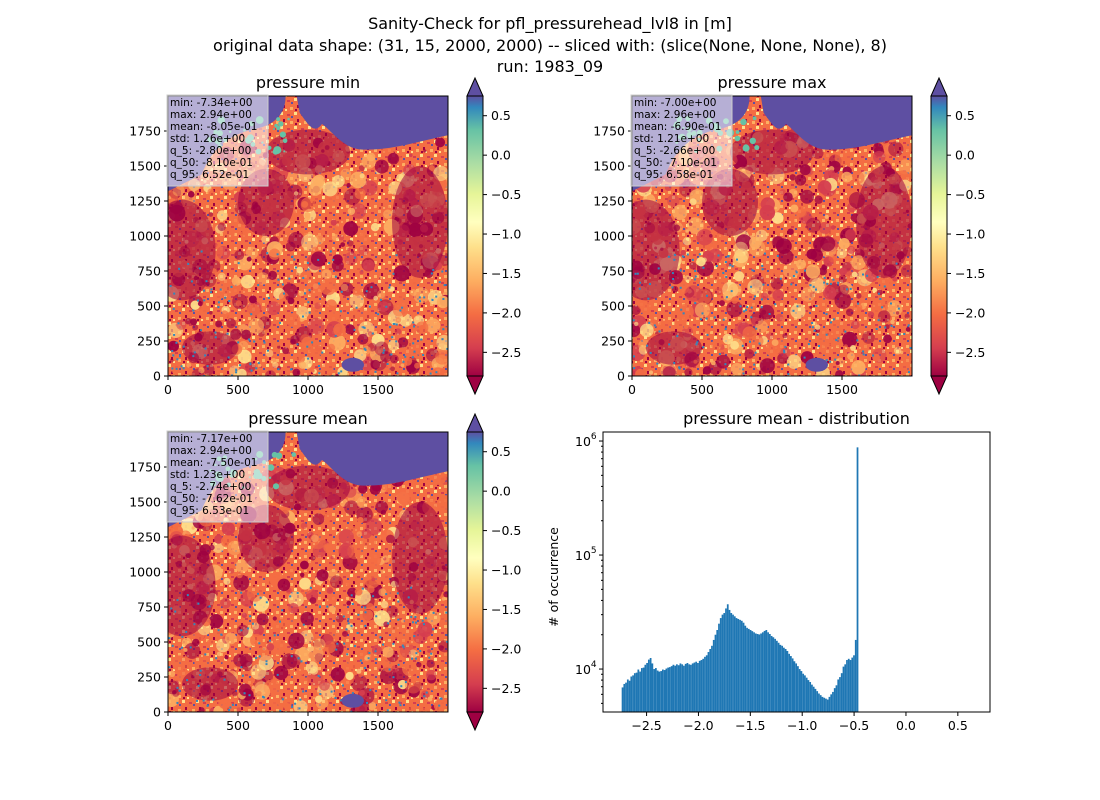 This screenshot has width=1100, height=800. Describe the element at coordinates (145, 166) in the screenshot. I see `y-tick-label: 1500` at that location.